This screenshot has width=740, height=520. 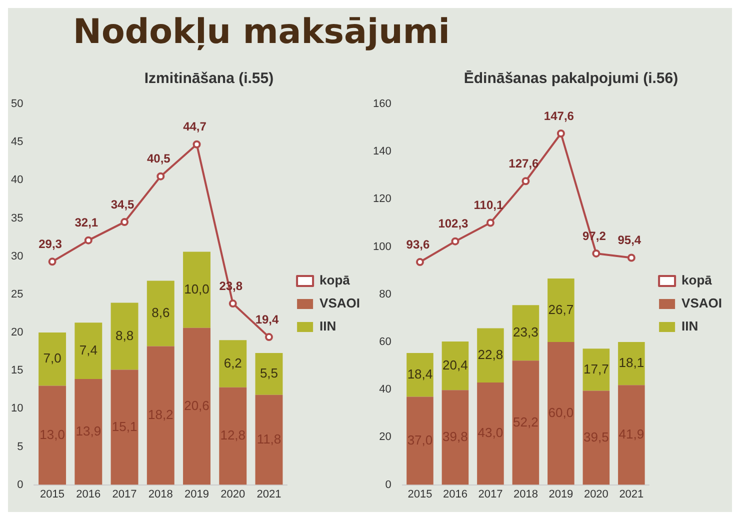 I want to click on data-label: 93,6, so click(x=418, y=244).